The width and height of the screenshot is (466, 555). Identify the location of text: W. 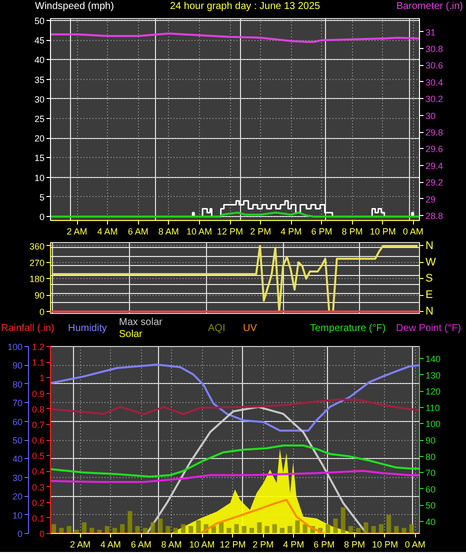
(431, 262).